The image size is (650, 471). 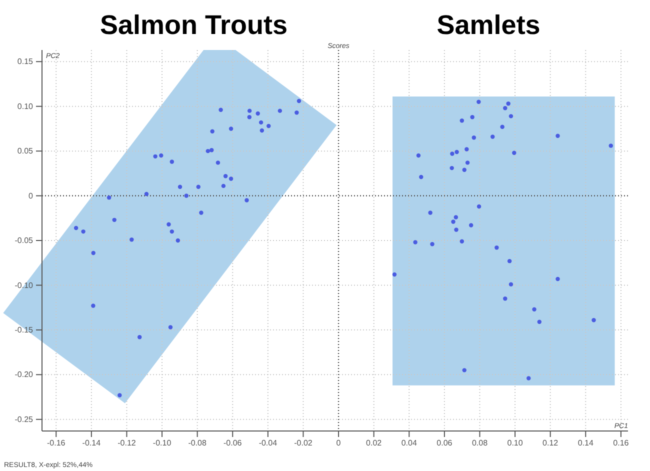 What do you see at coordinates (25, 151) in the screenshot?
I see `y-tick-label: 0.05` at bounding box center [25, 151].